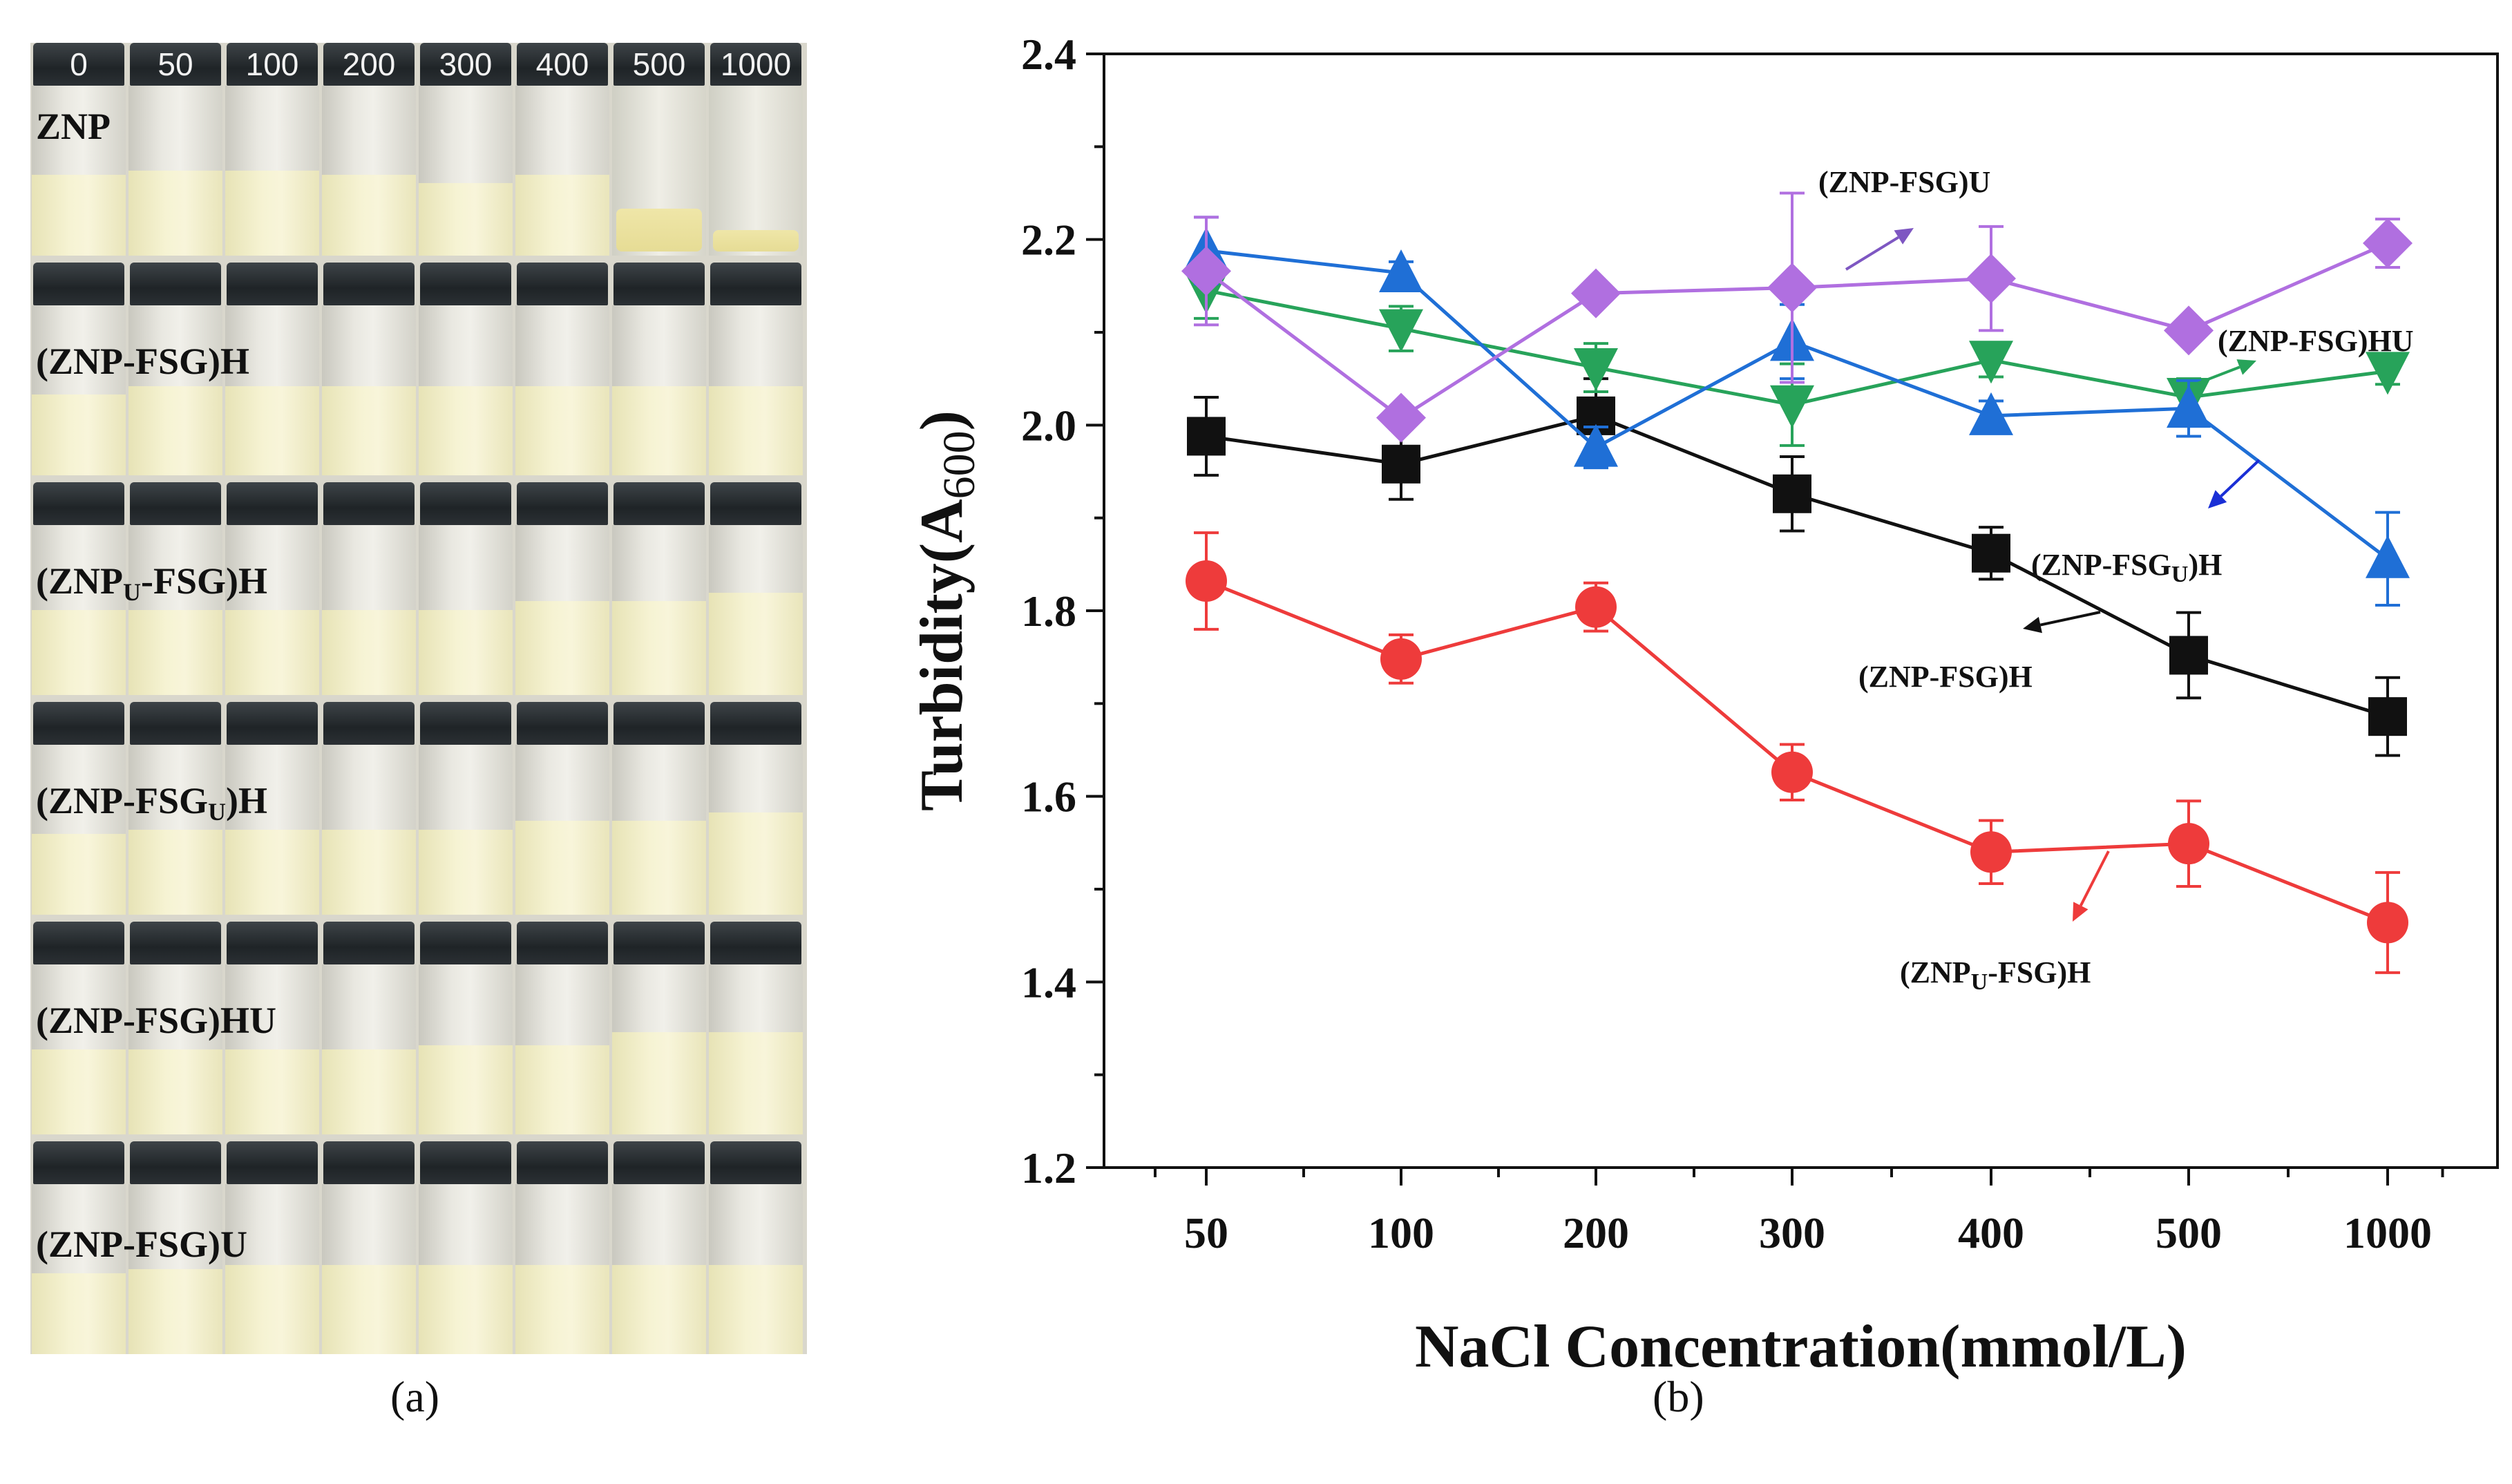 The width and height of the screenshot is (2512, 1484). What do you see at coordinates (1048, 1167) in the screenshot?
I see `y-tick-label: 1.2` at bounding box center [1048, 1167].